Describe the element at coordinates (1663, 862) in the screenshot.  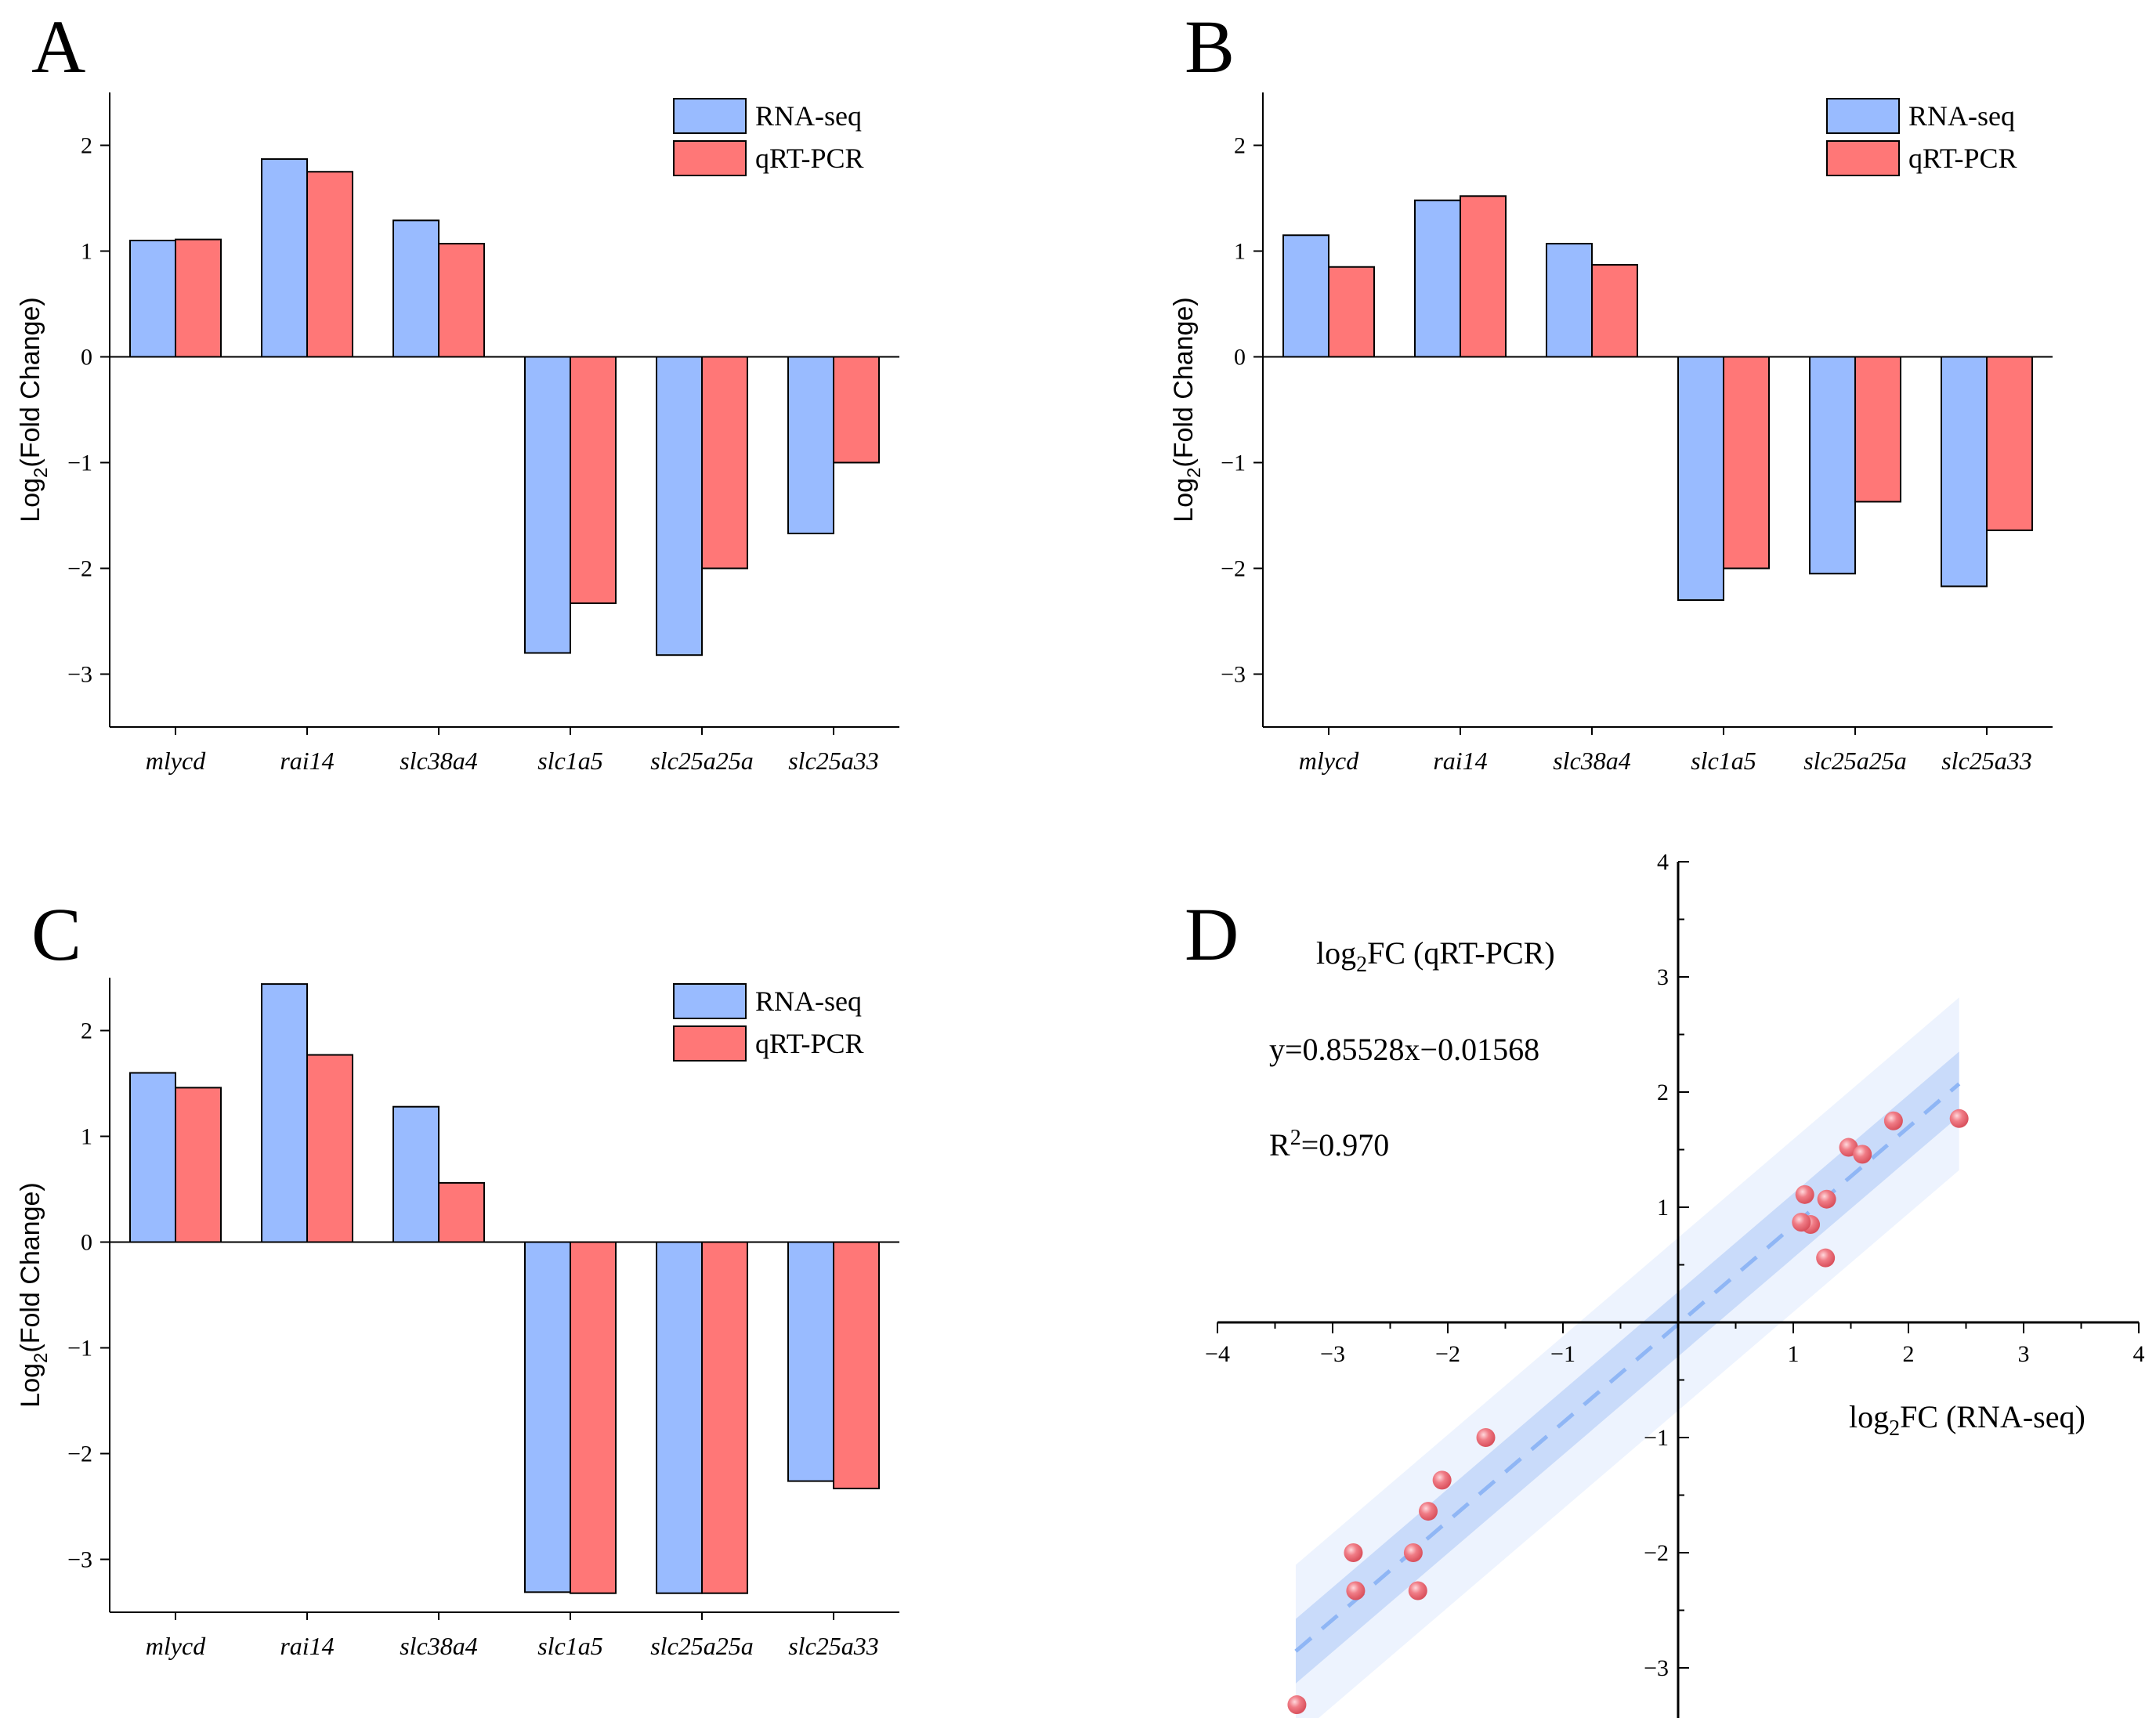
I see `y-tick-label: 4` at that location.